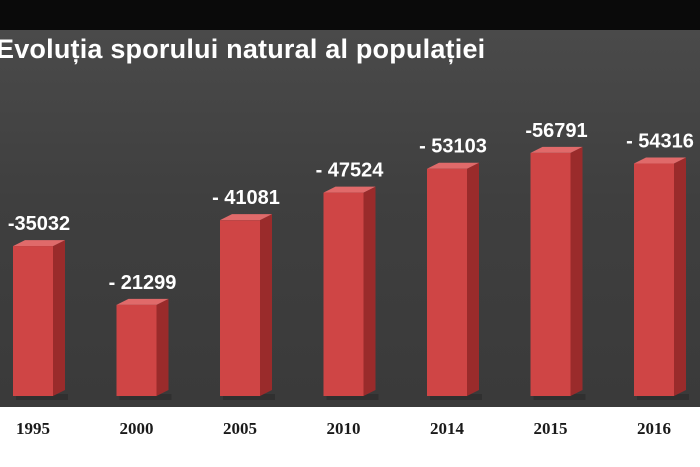  I want to click on x-tick-label: 2000, so click(137, 428).